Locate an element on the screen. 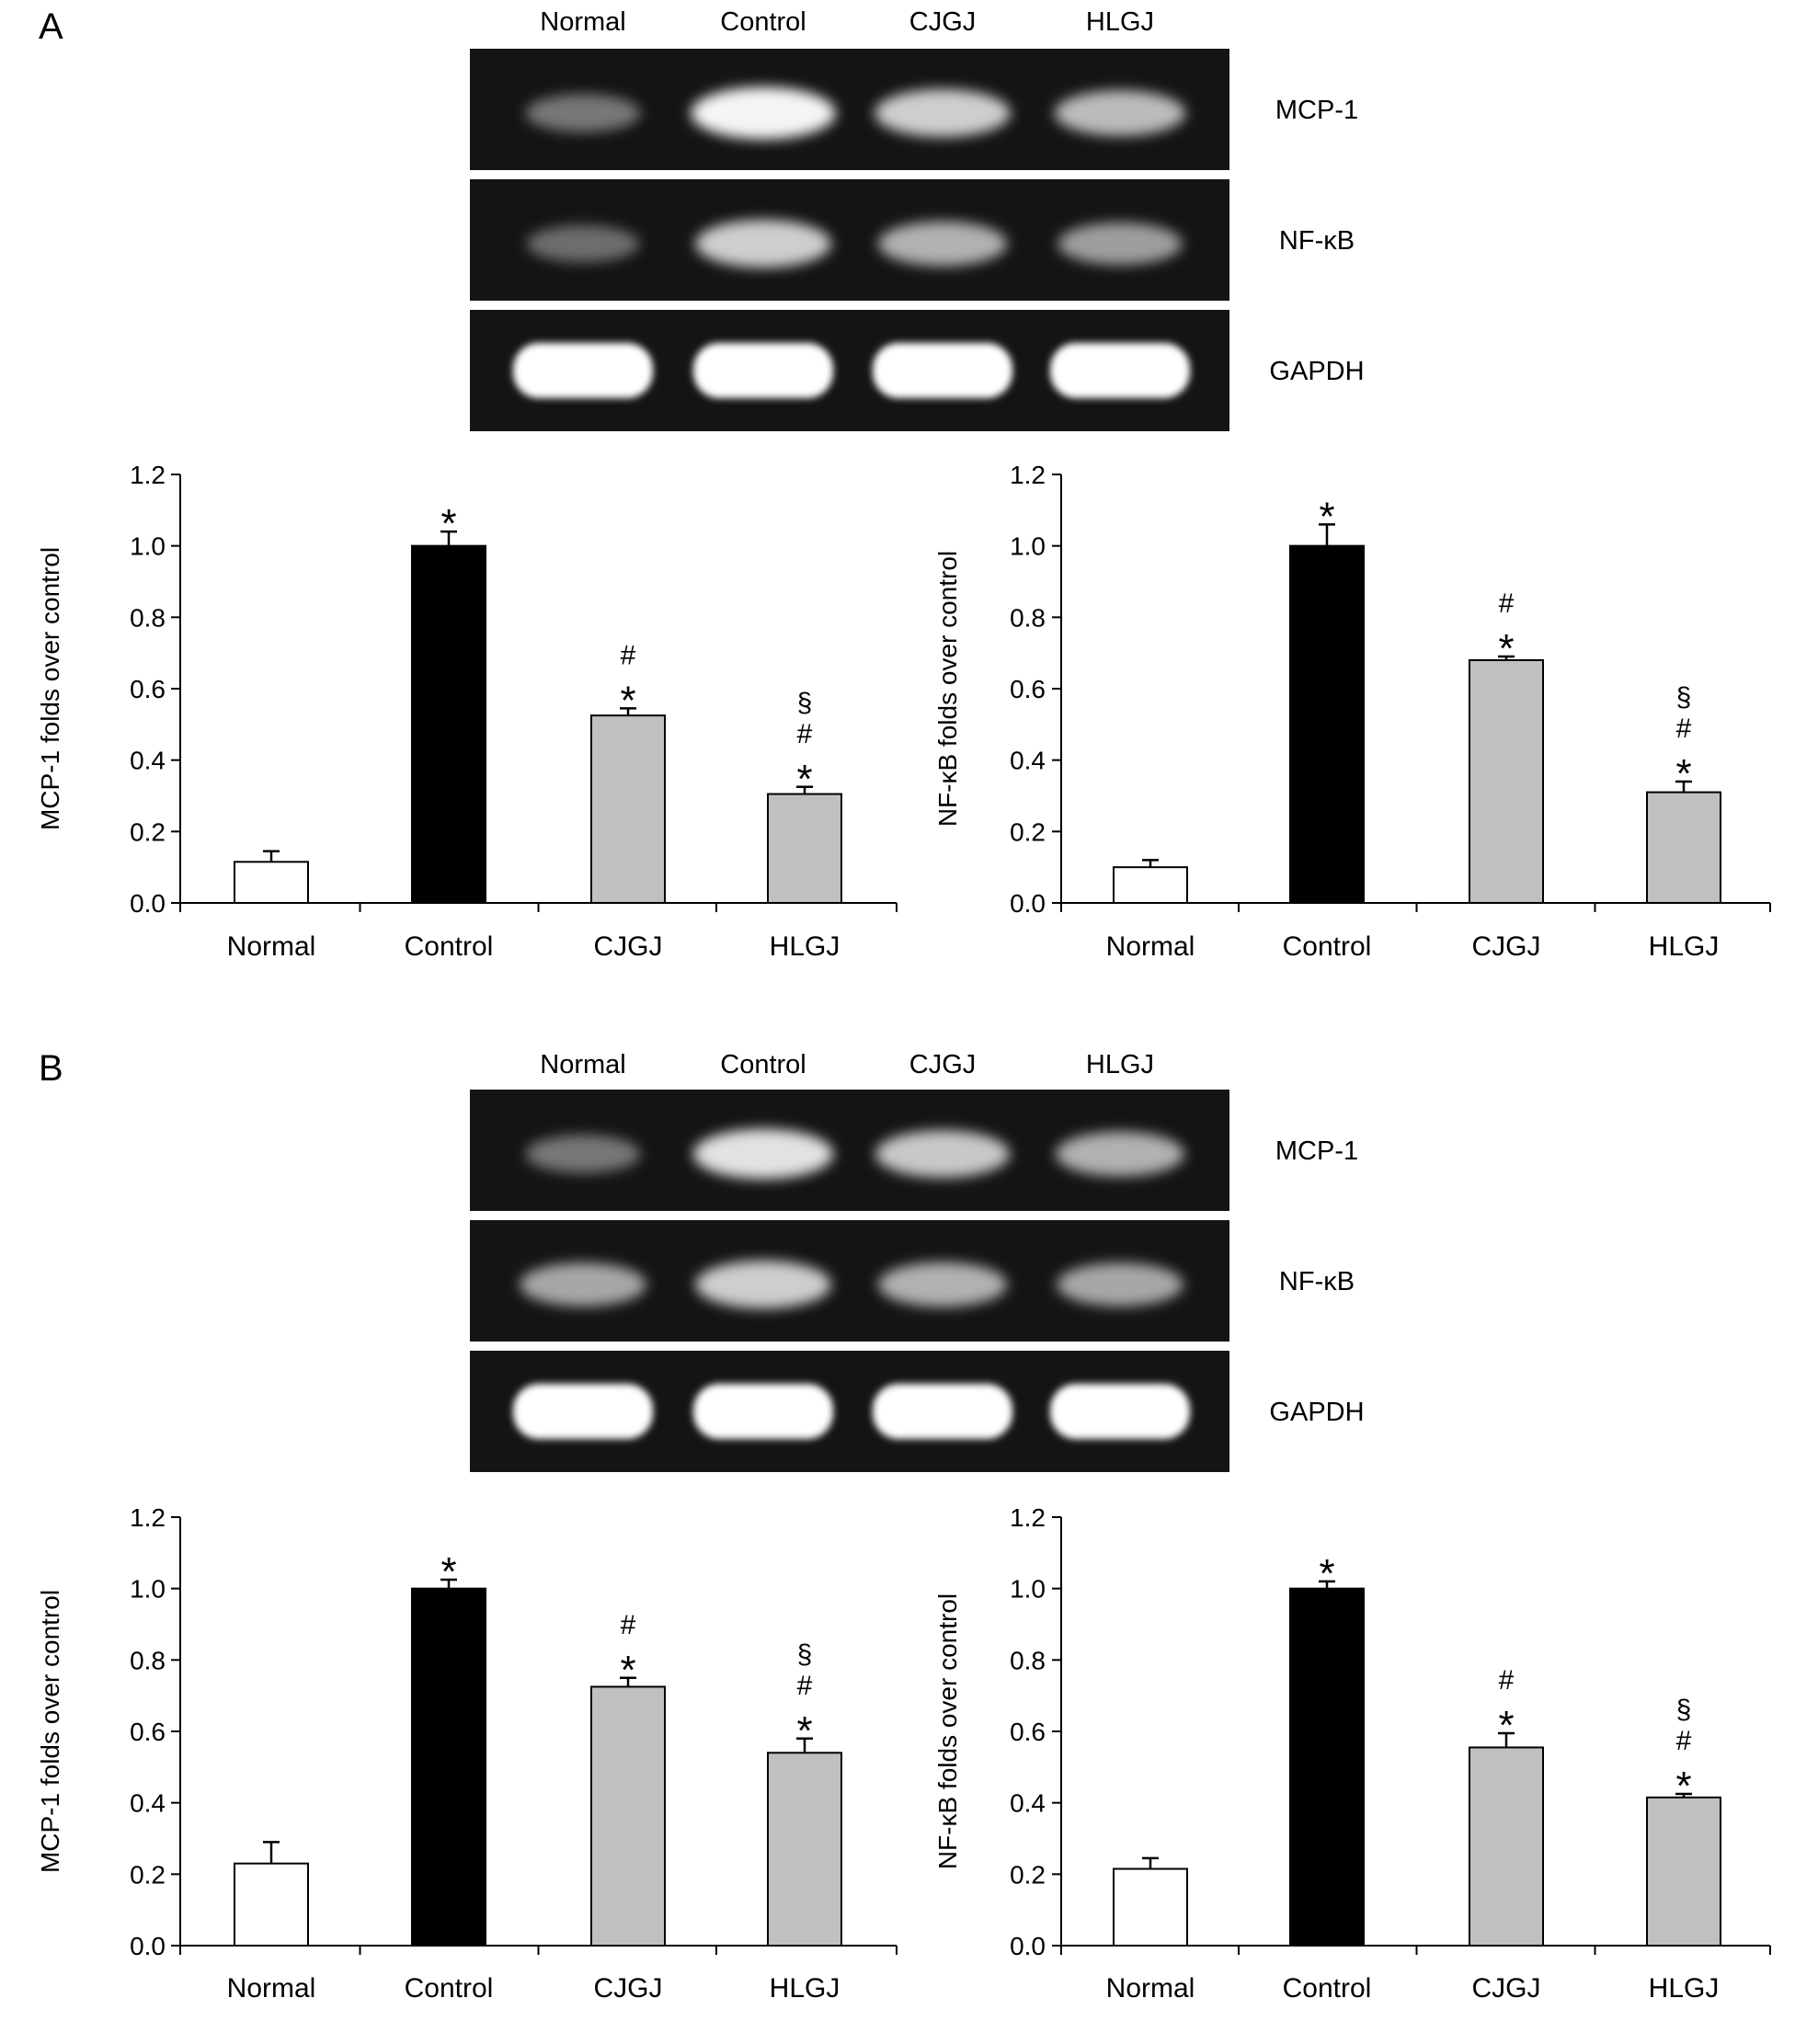  x-tick-label: Normal is located at coordinates (271, 946).